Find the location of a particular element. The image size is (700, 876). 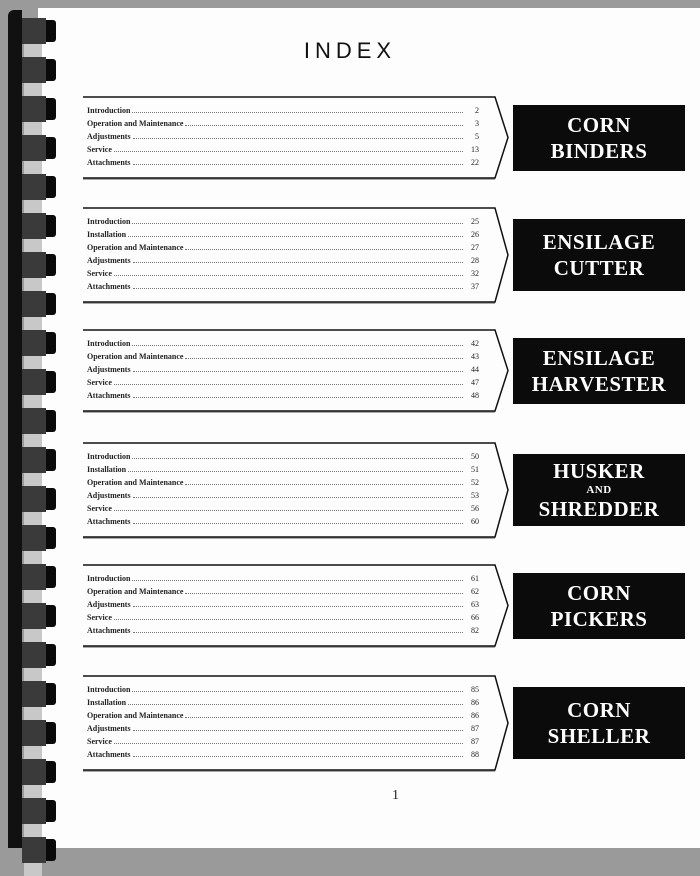

toc-entry: Attachments 22 is located at coordinates (283, 164).